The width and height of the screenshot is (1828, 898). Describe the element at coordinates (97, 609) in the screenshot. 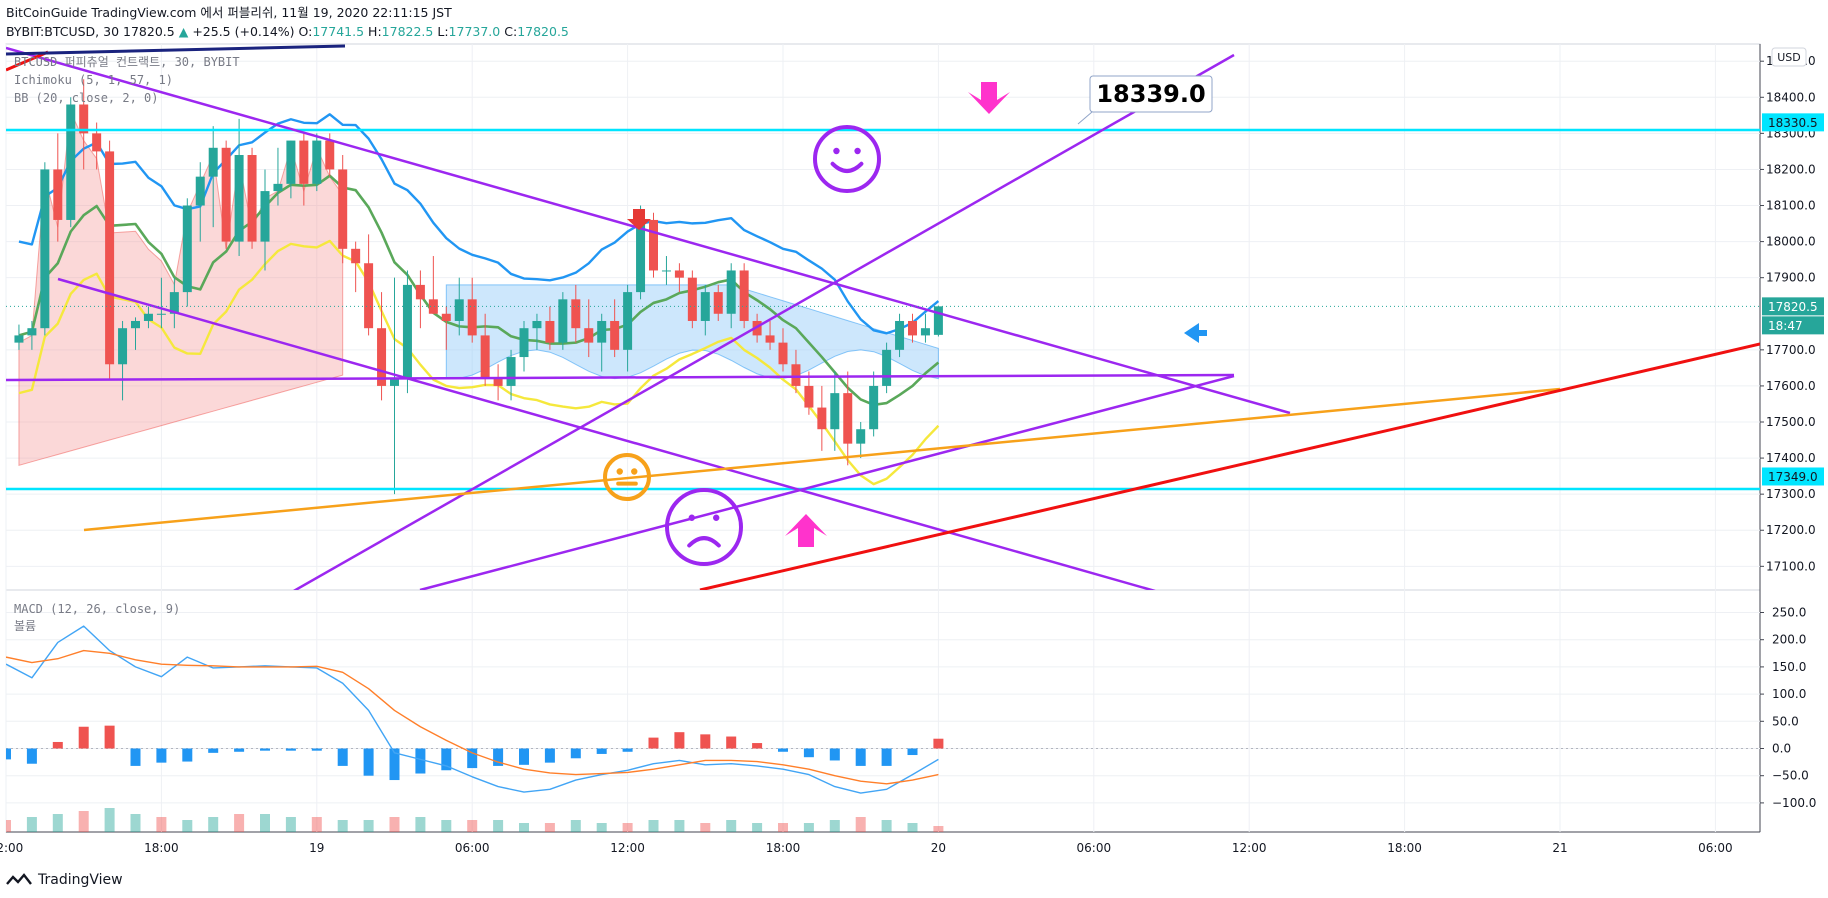

I see `legend-macd: MACD (12, 26, close, 9)` at that location.